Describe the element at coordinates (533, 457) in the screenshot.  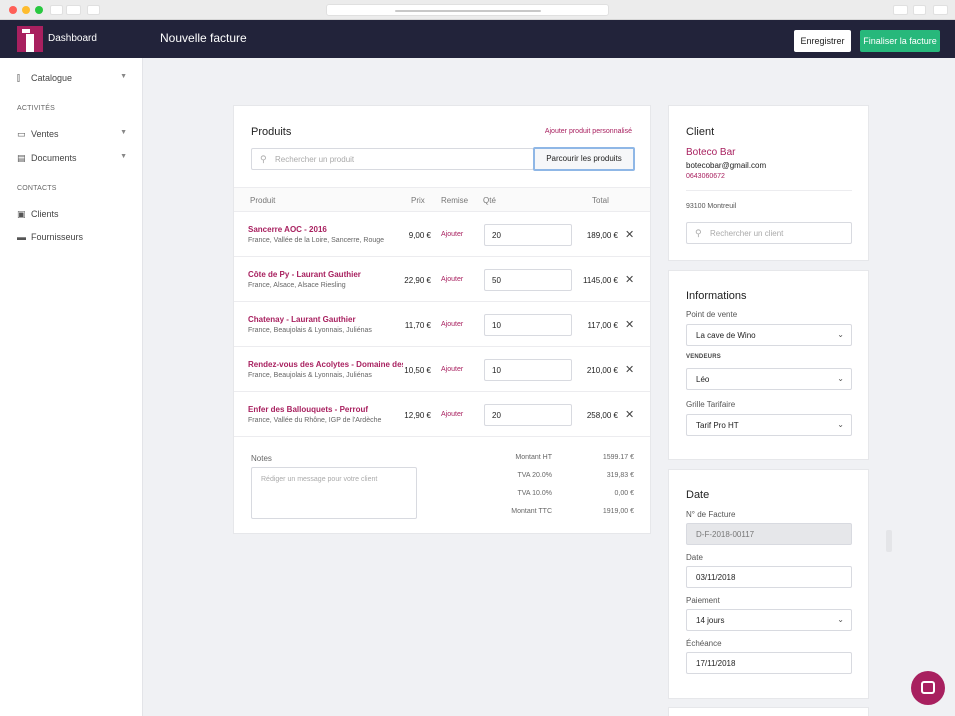
I see `summary-label: Montant HT` at that location.